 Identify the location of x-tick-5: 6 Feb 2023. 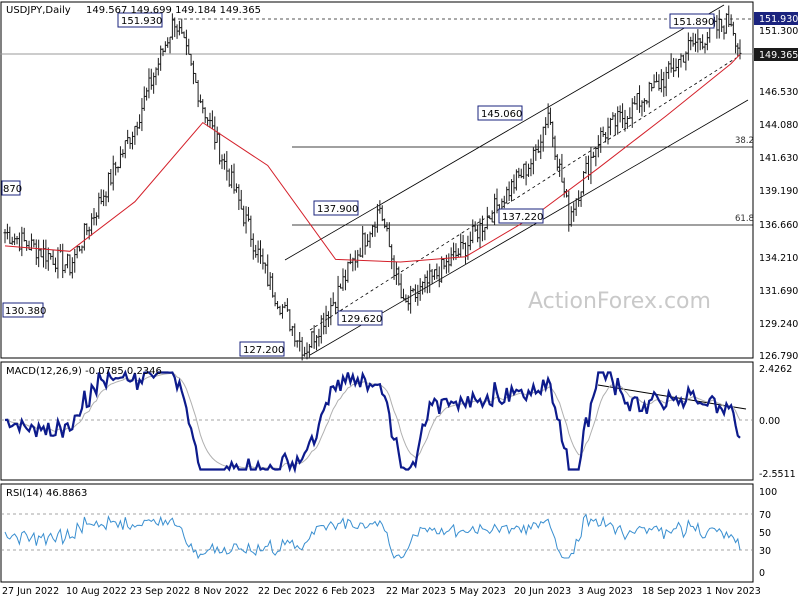
(348, 591).